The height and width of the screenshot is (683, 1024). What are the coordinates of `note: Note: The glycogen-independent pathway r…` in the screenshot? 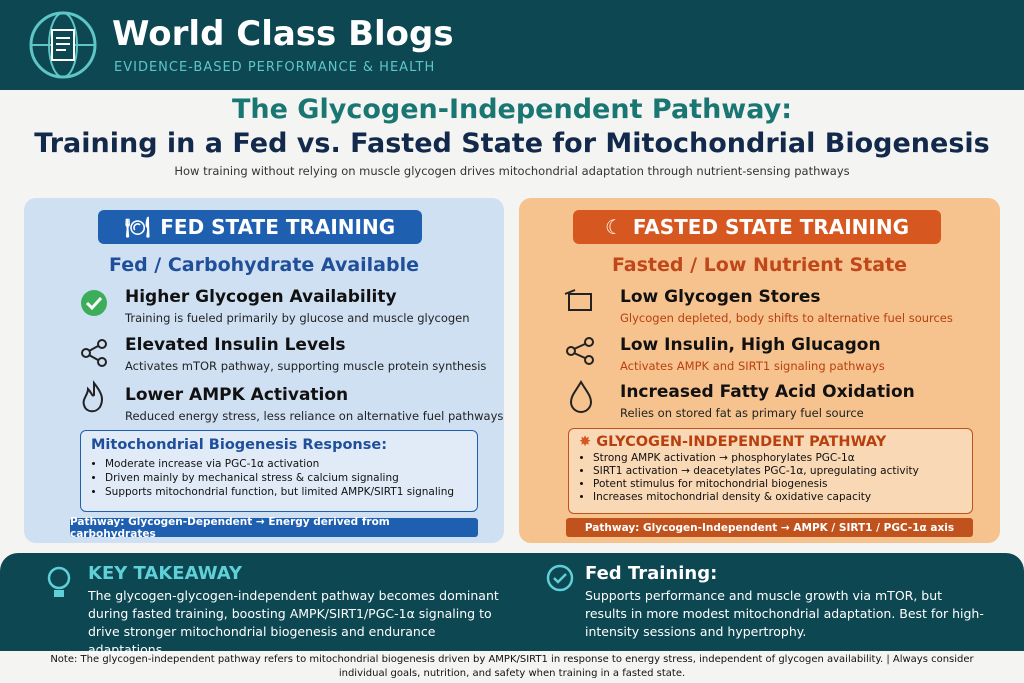 It's located at (512, 666).